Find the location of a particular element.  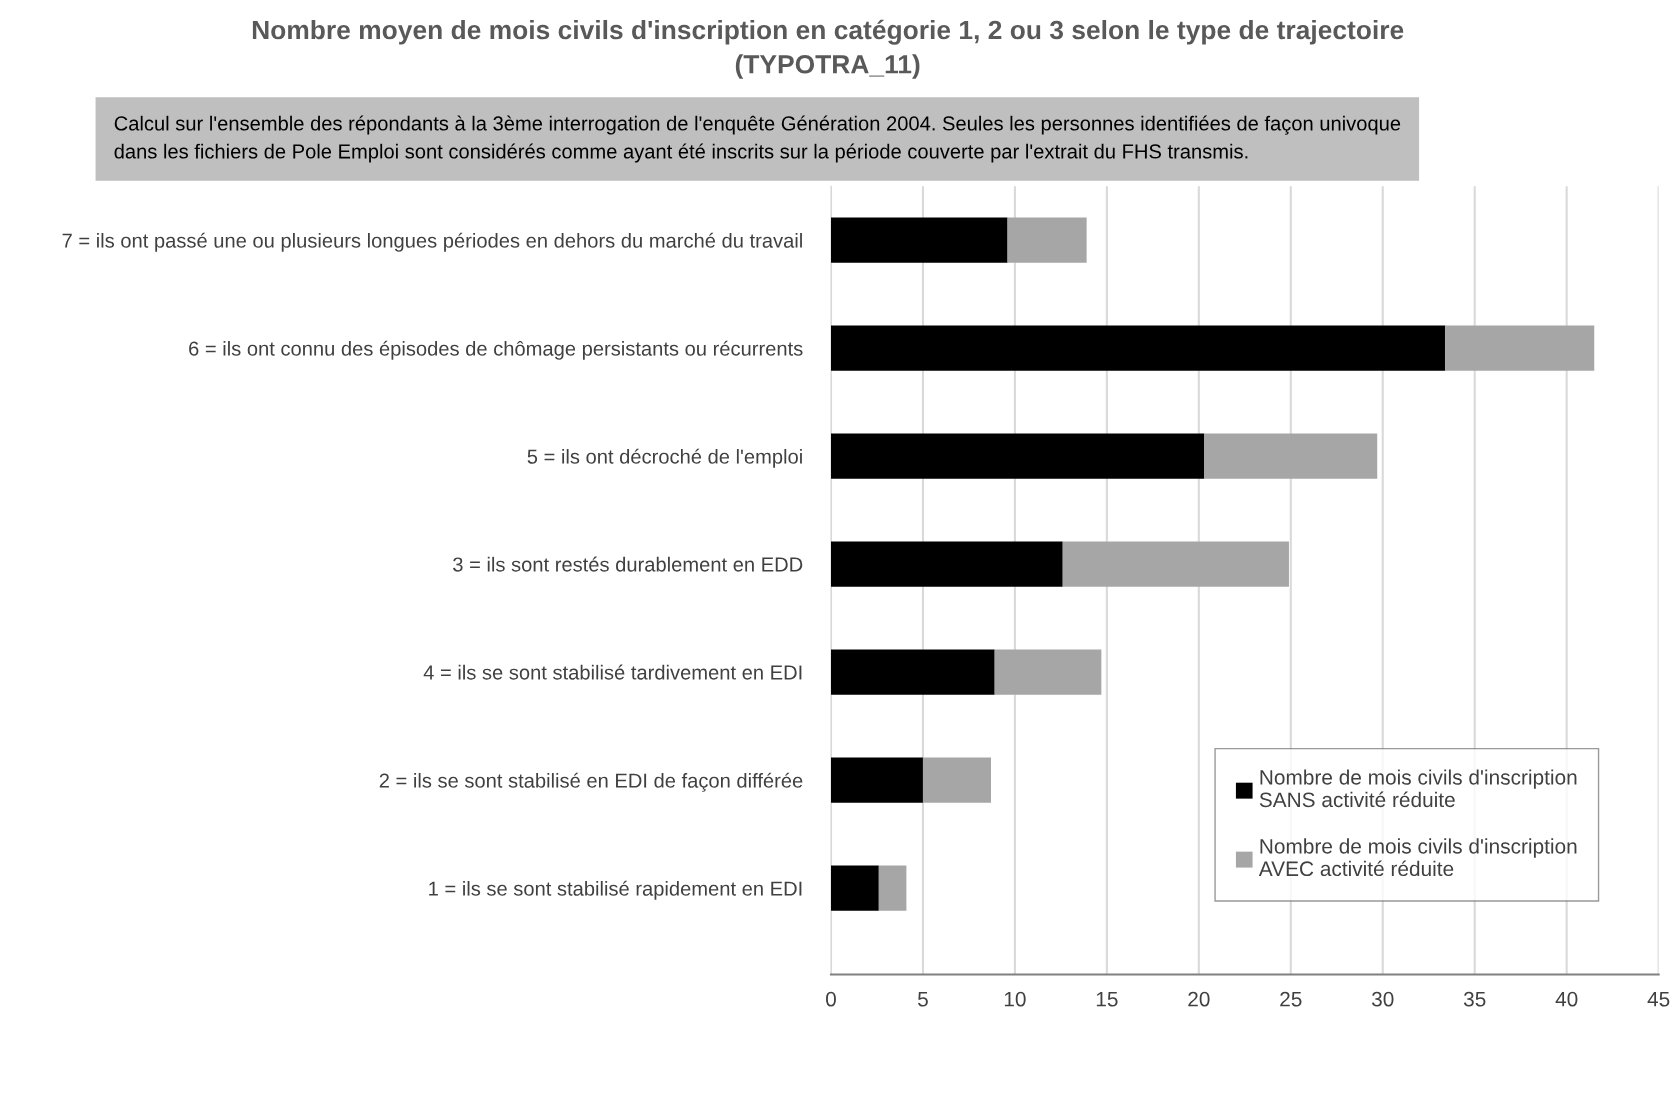

y-tick-label: 5 = ils ont décroché de l'emploi is located at coordinates (664, 458).